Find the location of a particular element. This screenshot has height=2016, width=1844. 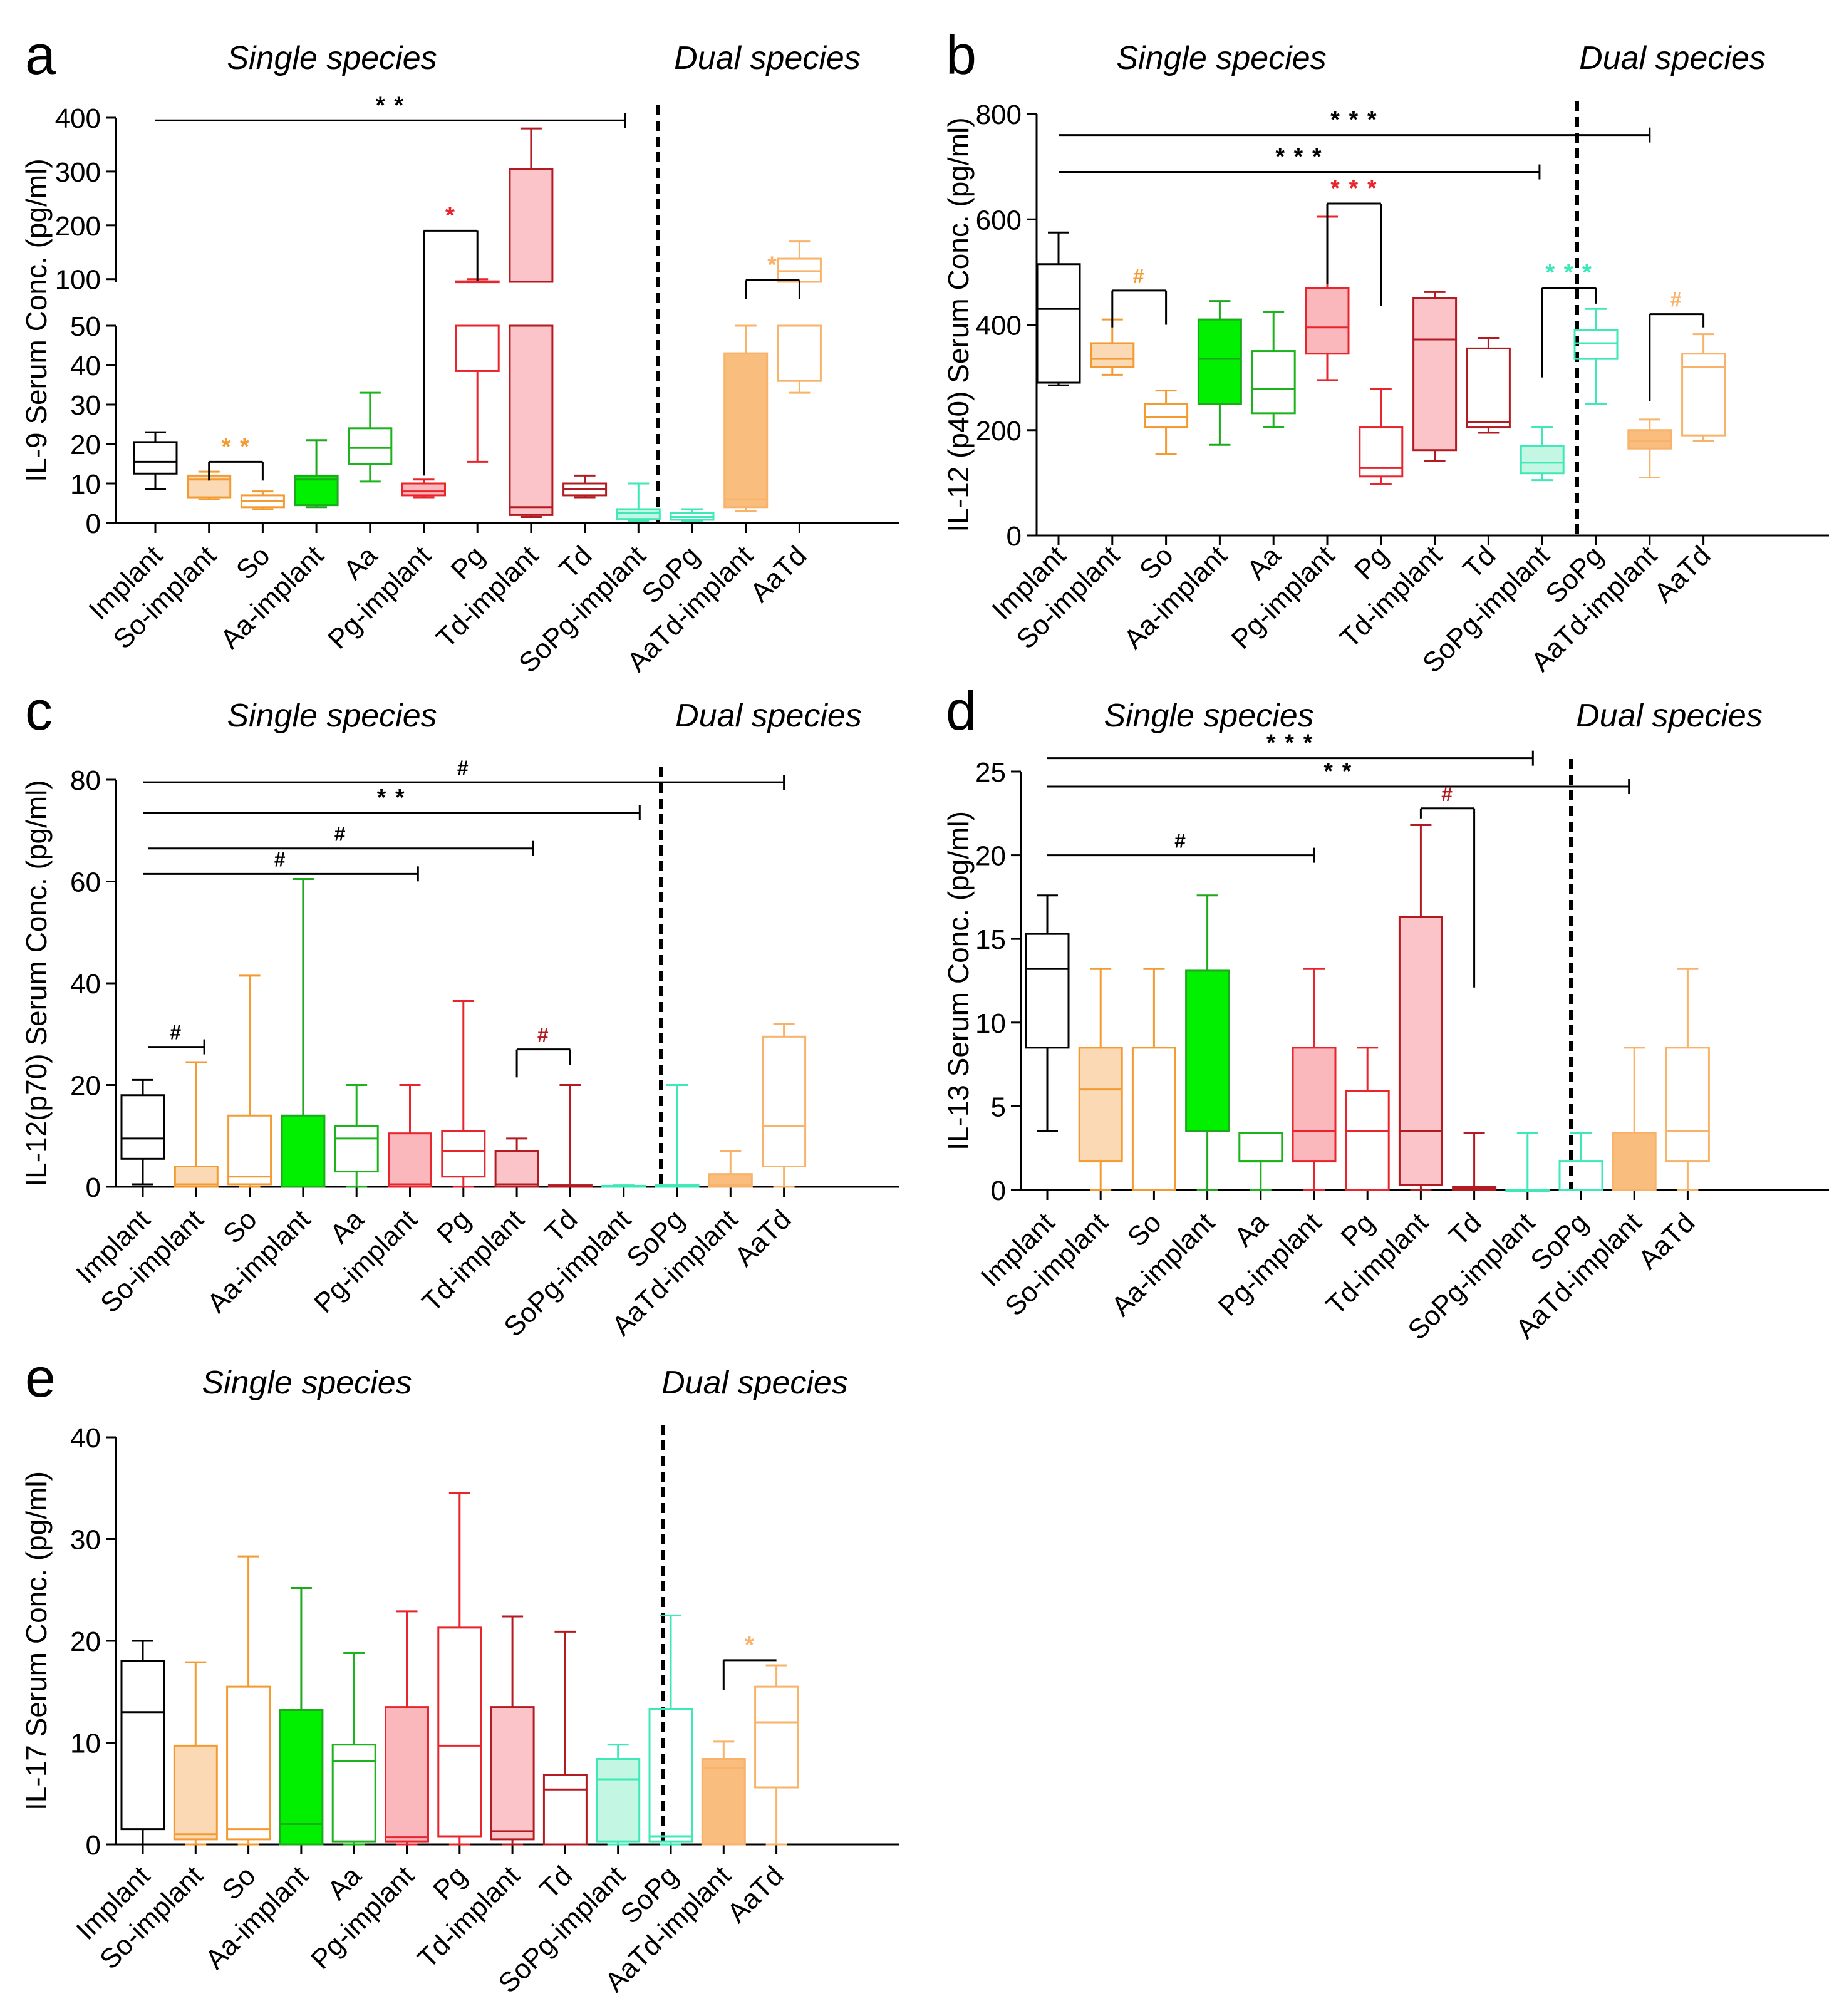

region-label-single: Single species is located at coordinates (332, 58).